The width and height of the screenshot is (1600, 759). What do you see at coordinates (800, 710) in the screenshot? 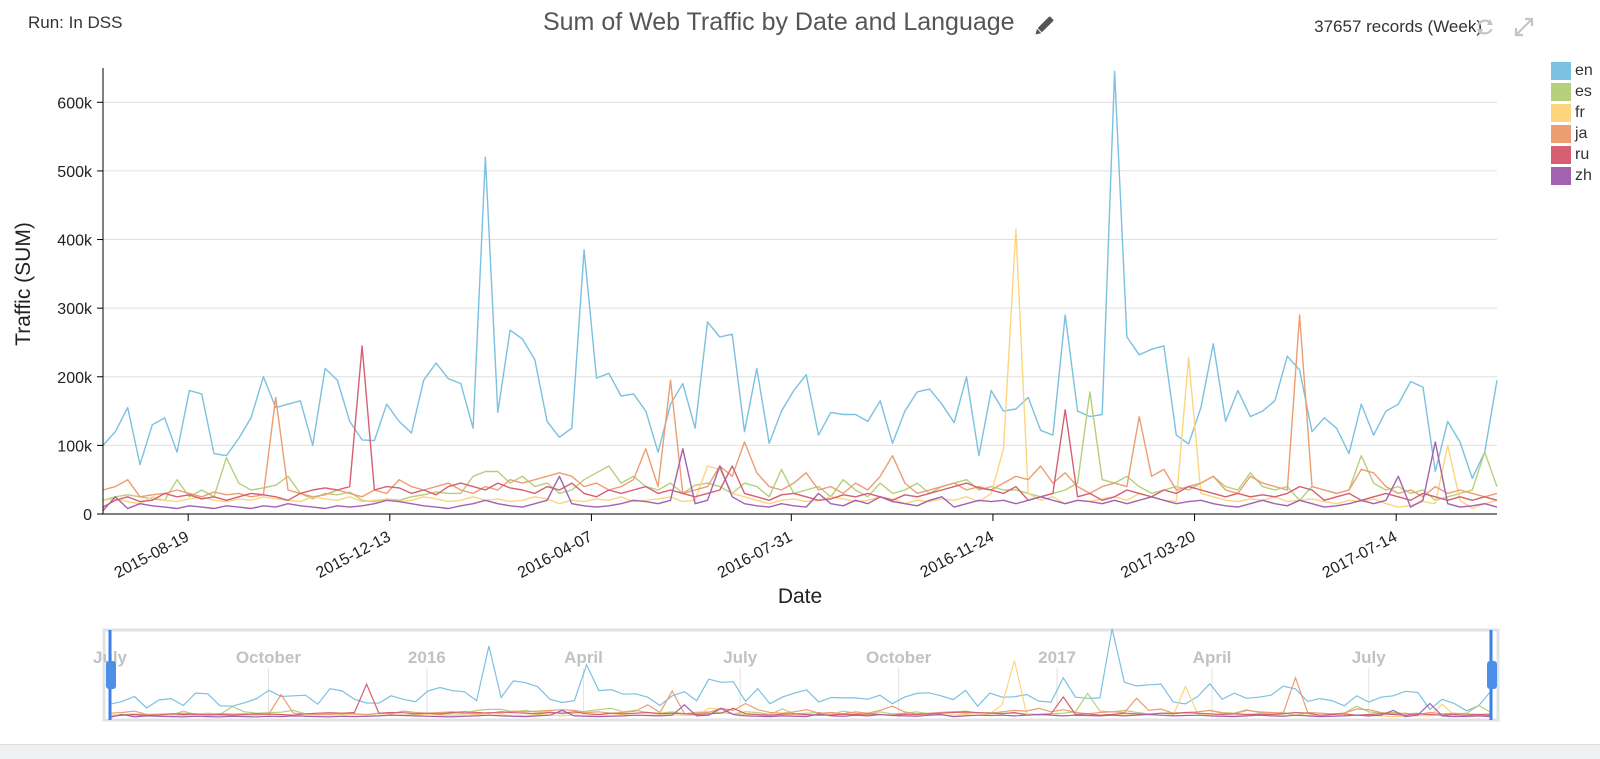
I see `navigator-line-zh` at bounding box center [800, 710].